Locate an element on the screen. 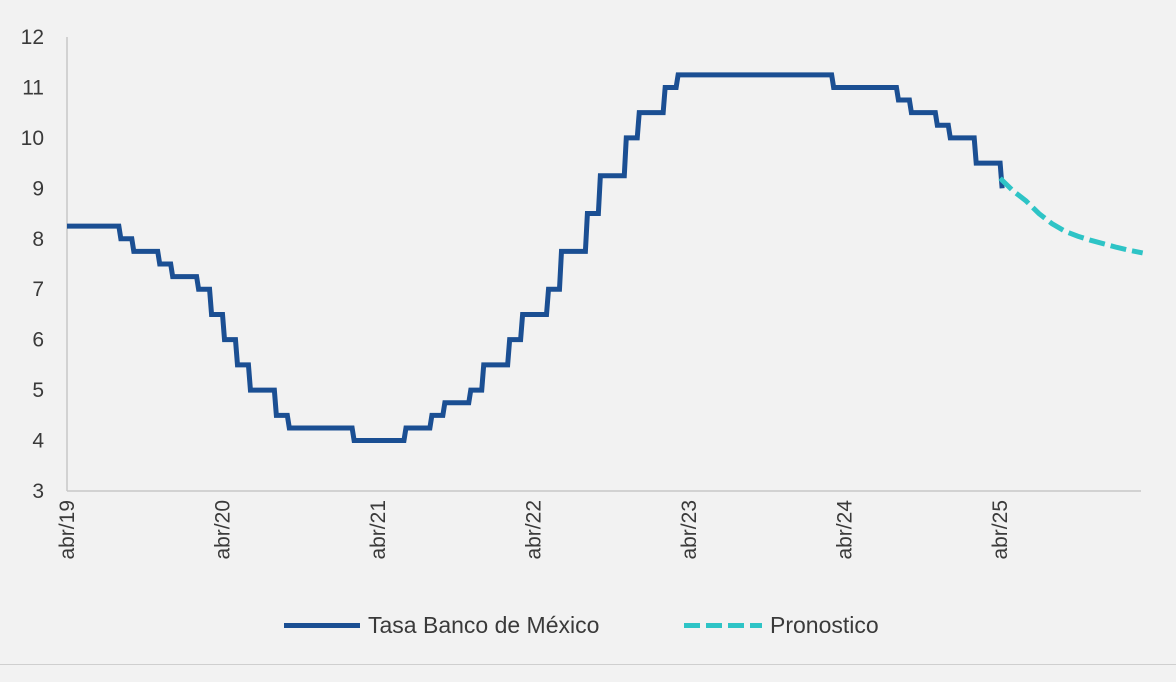 The width and height of the screenshot is (1176, 682). x-tick-label: abr/21 is located at coordinates (378, 530).